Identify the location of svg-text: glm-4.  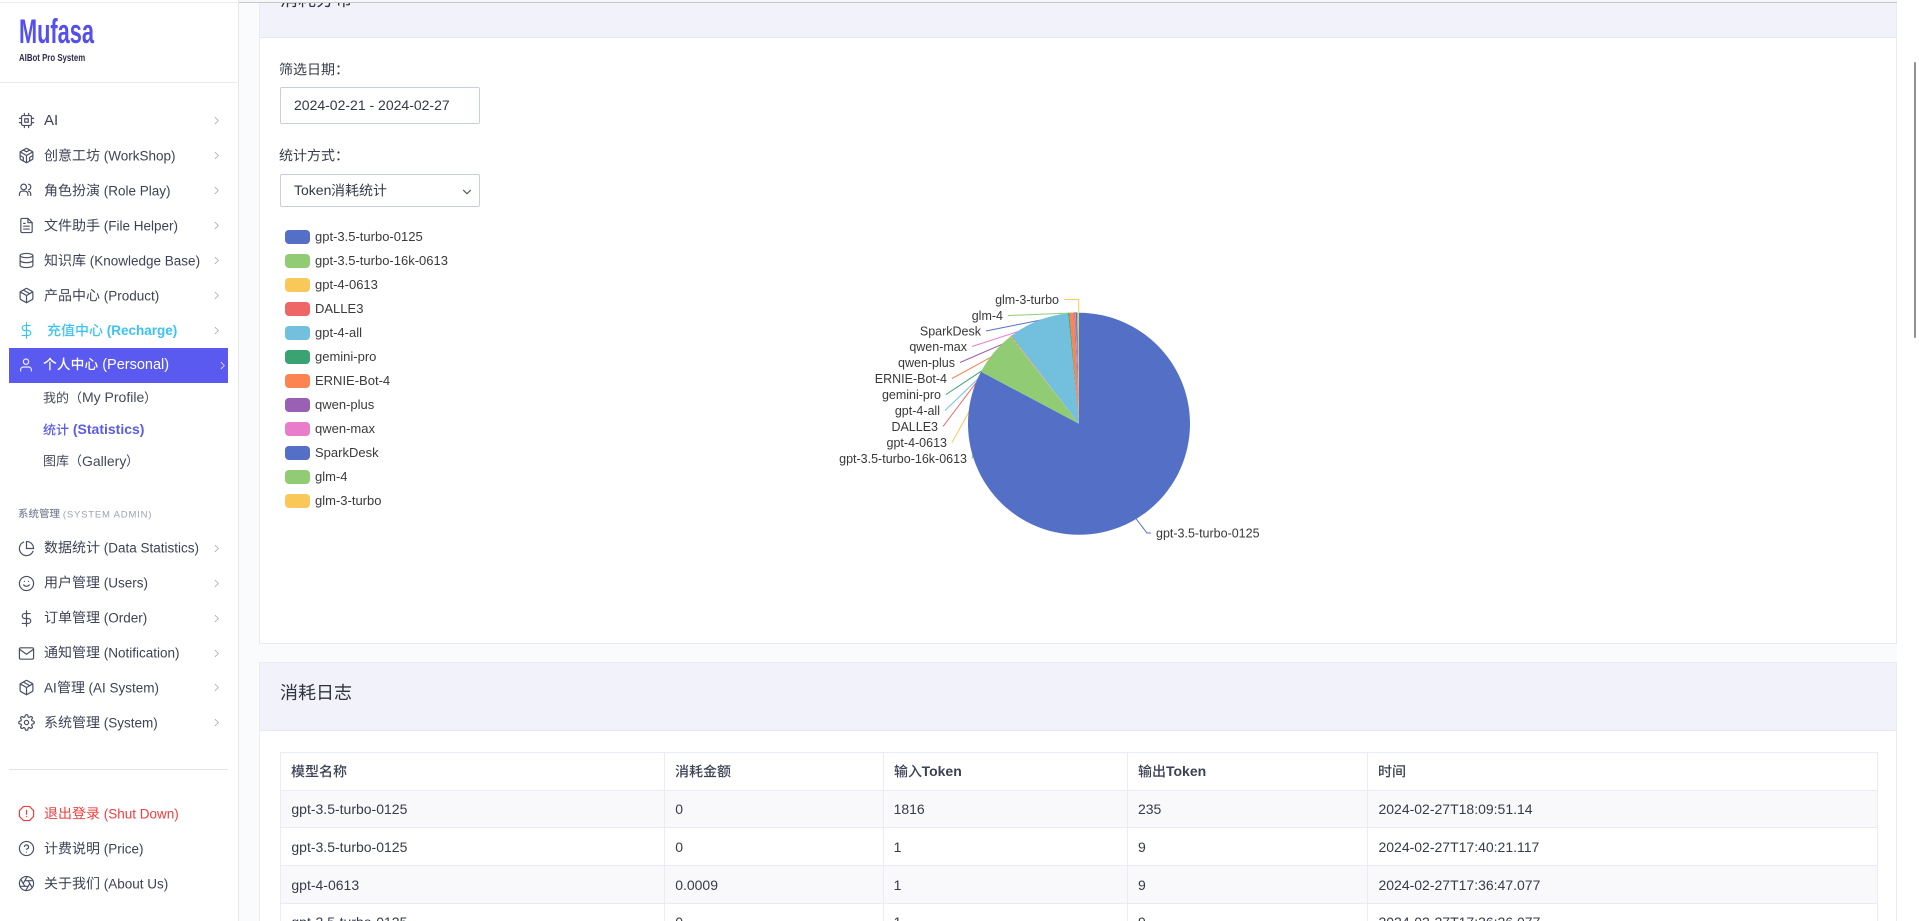
(987, 316).